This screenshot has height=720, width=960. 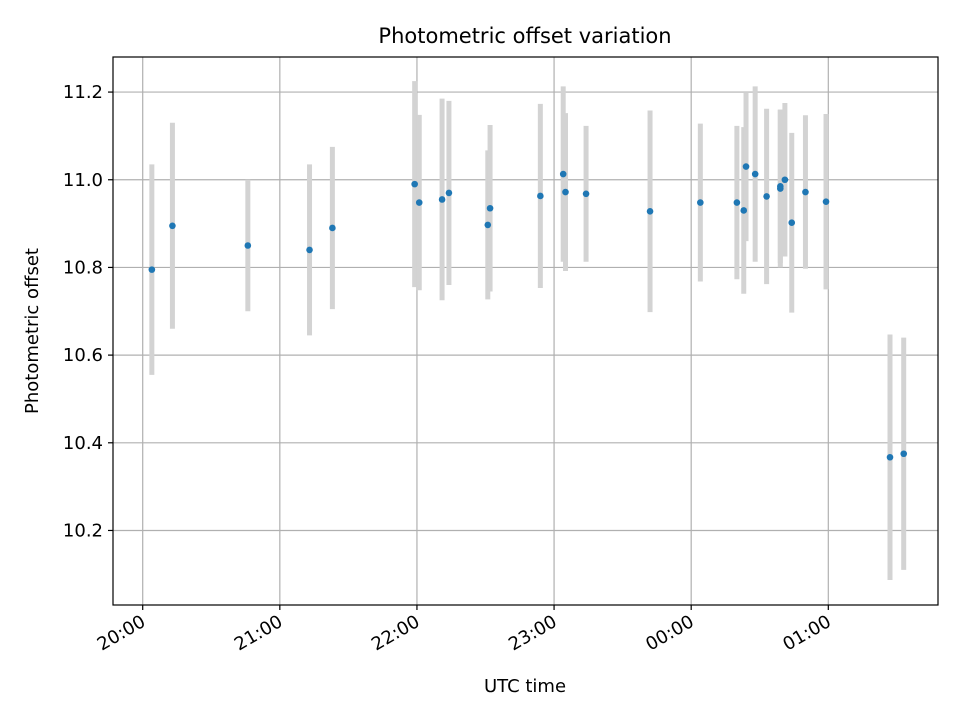 I want to click on y-tick-label: 11.0, so click(x=83, y=180).